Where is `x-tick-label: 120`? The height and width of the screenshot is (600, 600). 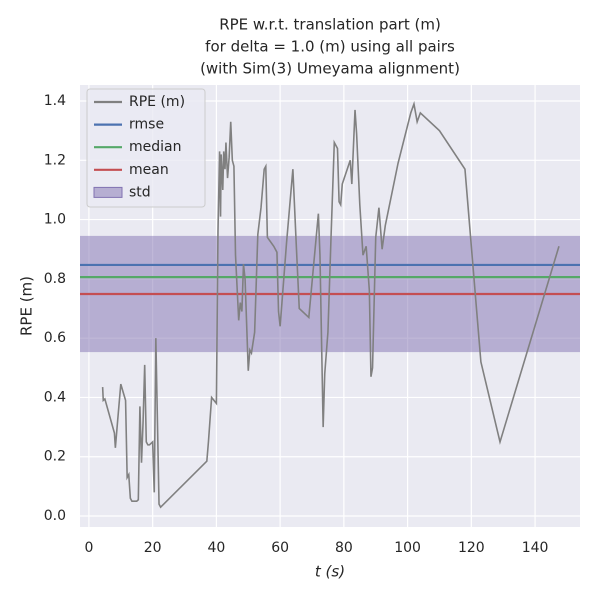 x-tick-label: 120 is located at coordinates (471, 548).